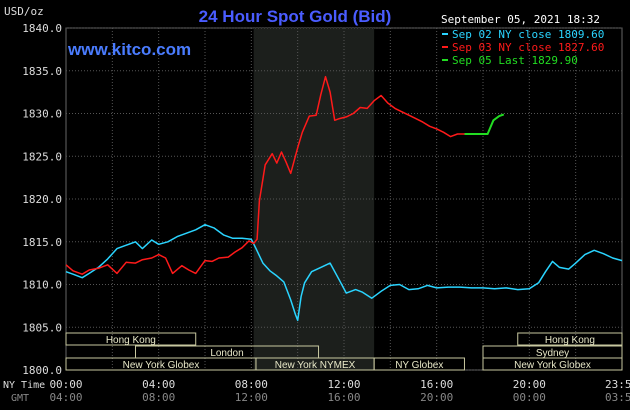 This screenshot has height=410, width=630. I want to click on y-tick-label: 1820.0, so click(42, 199).